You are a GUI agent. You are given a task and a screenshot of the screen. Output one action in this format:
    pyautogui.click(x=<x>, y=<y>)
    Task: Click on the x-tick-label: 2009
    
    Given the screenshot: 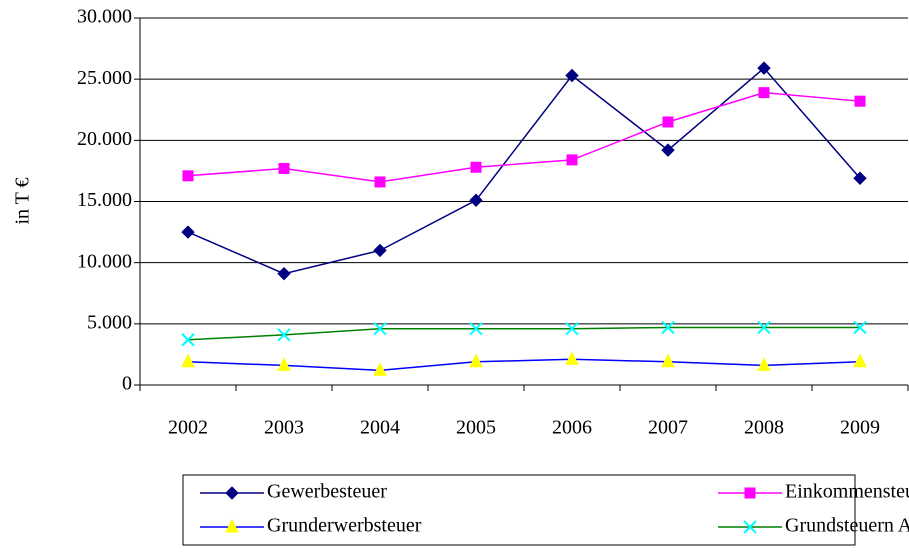 What is the action you would take?
    pyautogui.click(x=860, y=428)
    